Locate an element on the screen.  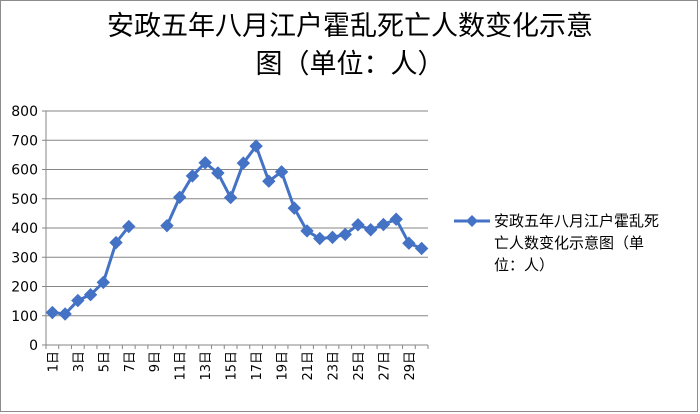
chart-title-line-2: 图（单位：人） is located at coordinates (350, 64).